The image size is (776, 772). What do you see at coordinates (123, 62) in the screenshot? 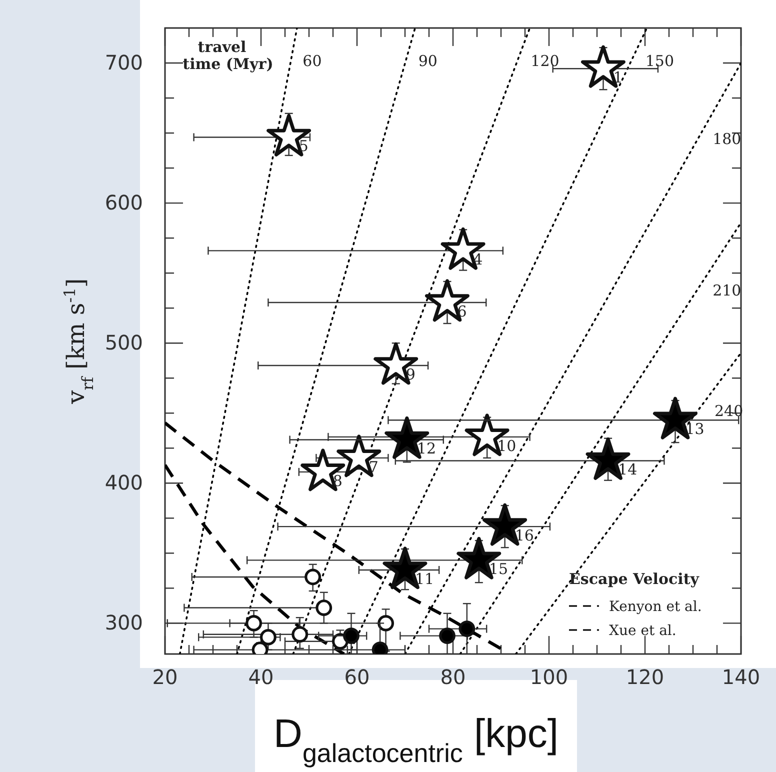
I see `y-tick-label: 700` at bounding box center [123, 62].